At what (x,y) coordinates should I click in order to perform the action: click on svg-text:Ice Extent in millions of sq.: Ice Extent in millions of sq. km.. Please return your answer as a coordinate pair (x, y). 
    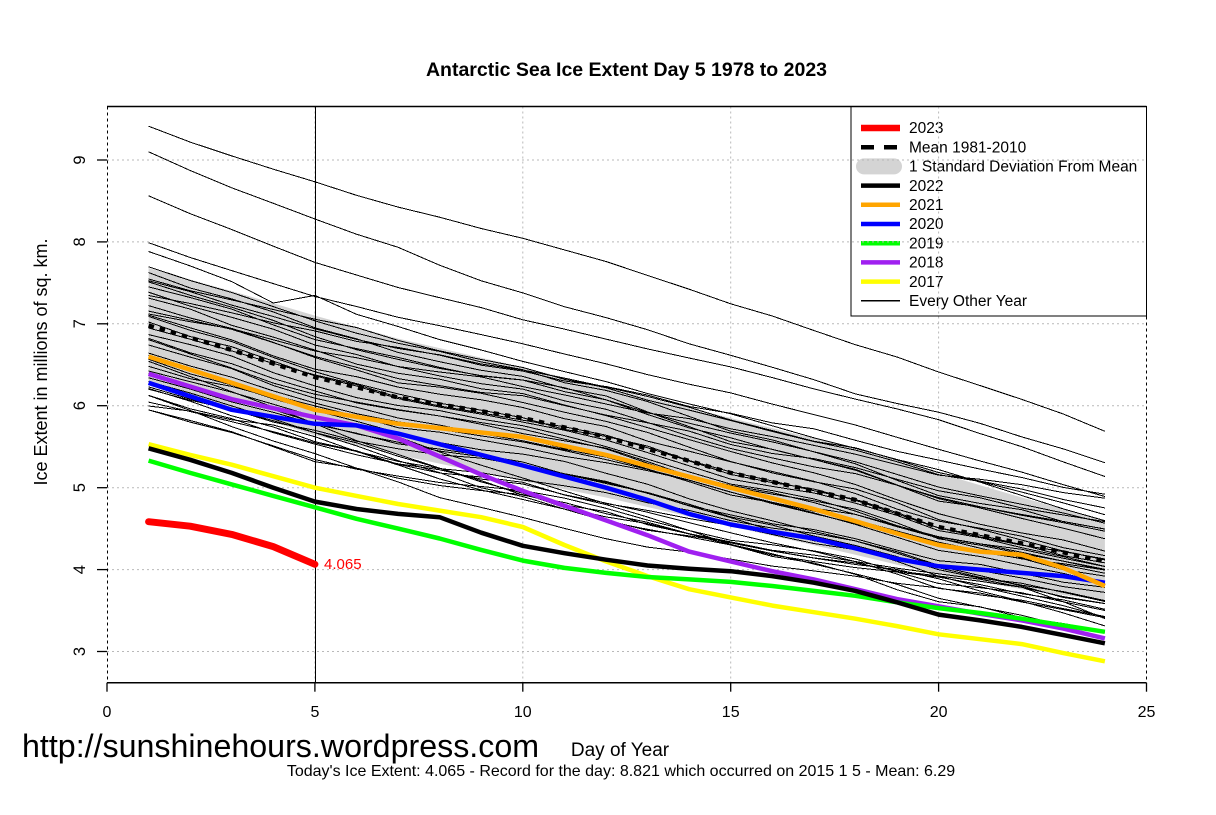
    Looking at the image, I should click on (41, 361).